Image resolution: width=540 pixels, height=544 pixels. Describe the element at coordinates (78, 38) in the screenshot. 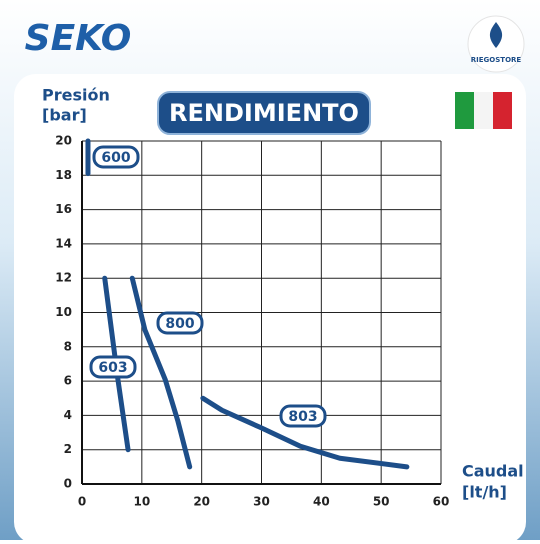

I see `brand-logo: SEKO` at that location.